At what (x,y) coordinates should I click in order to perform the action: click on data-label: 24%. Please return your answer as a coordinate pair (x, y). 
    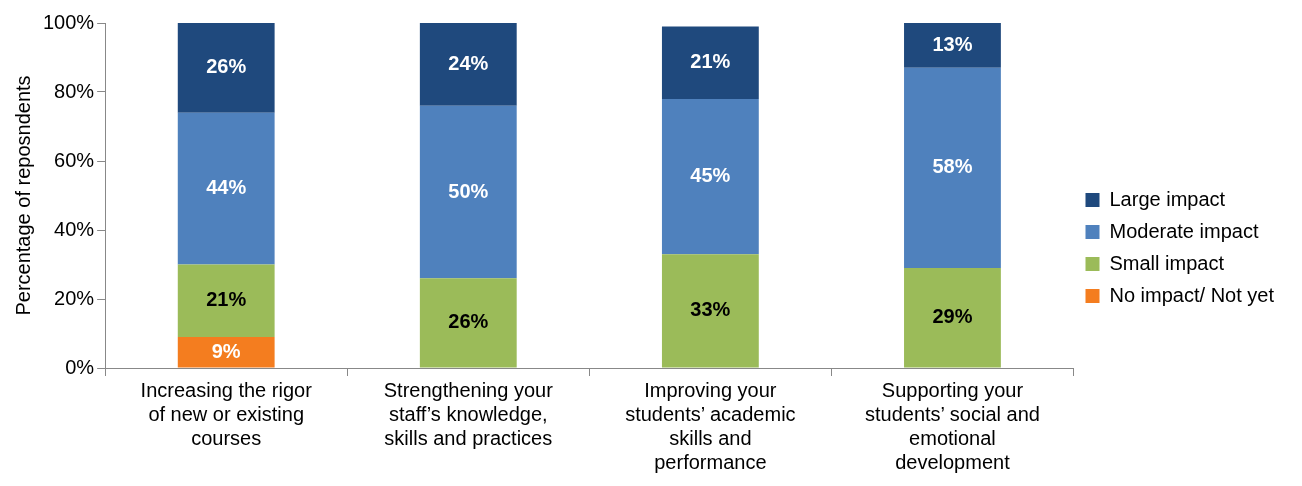
    Looking at the image, I should click on (468, 62).